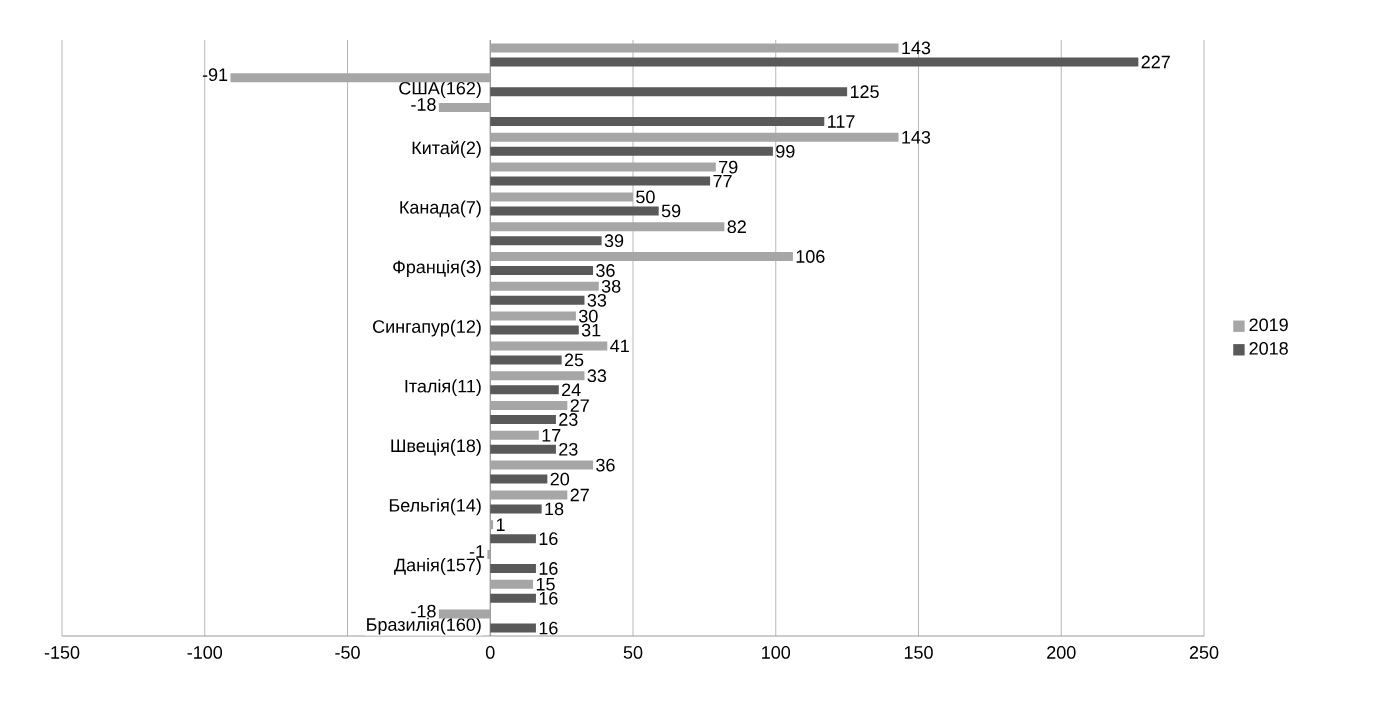 The height and width of the screenshot is (706, 1374). I want to click on x-tick-label: 150, so click(918, 652).